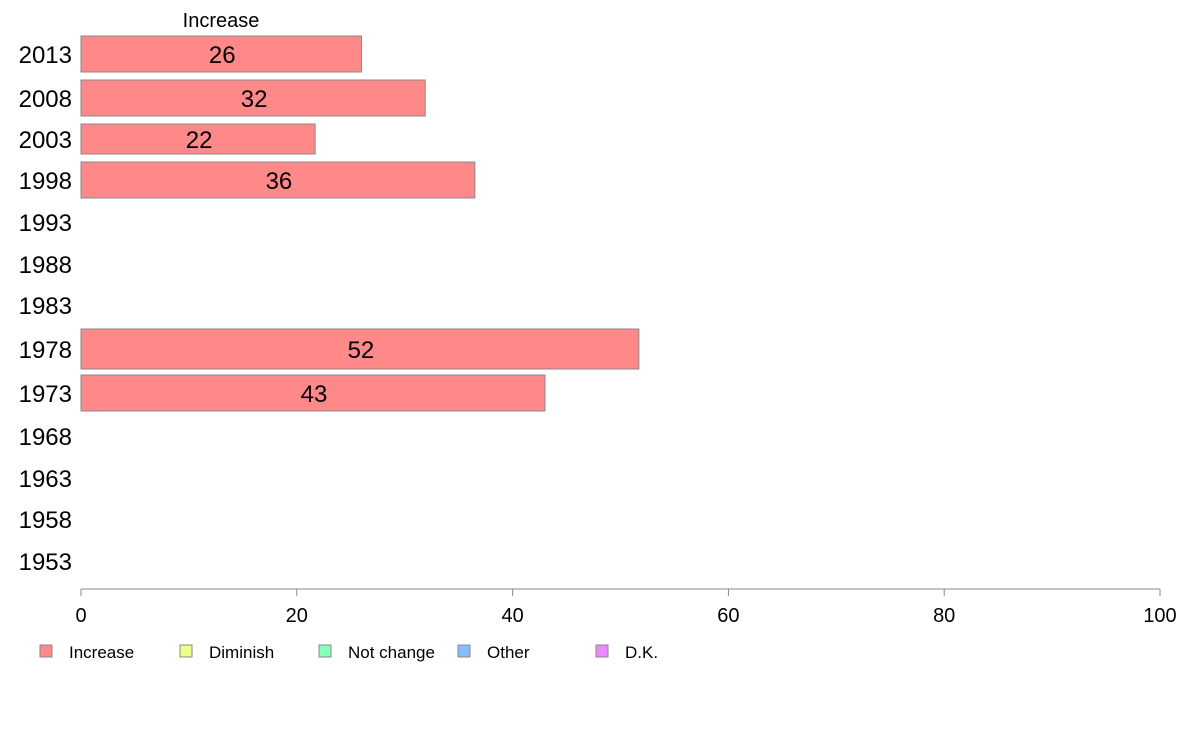 The image size is (1188, 736). What do you see at coordinates (45, 306) in the screenshot?
I see `y-tick-label: 1983` at bounding box center [45, 306].